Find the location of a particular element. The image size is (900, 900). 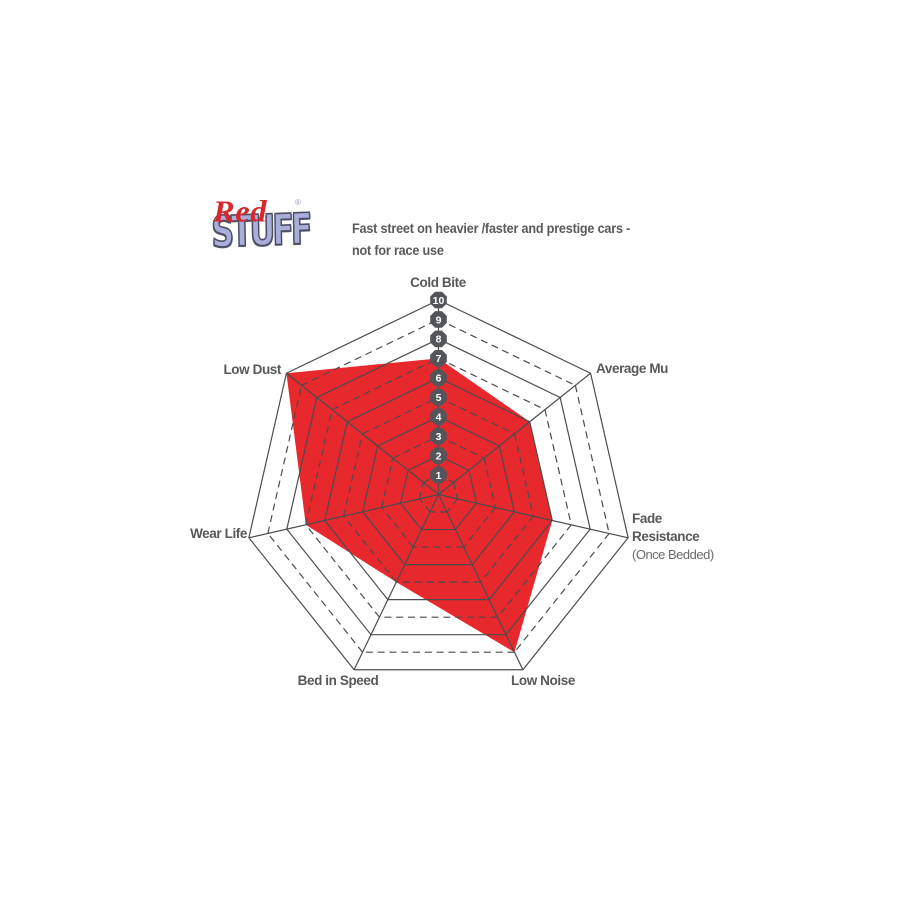

series-polygon is located at coordinates (419, 505).